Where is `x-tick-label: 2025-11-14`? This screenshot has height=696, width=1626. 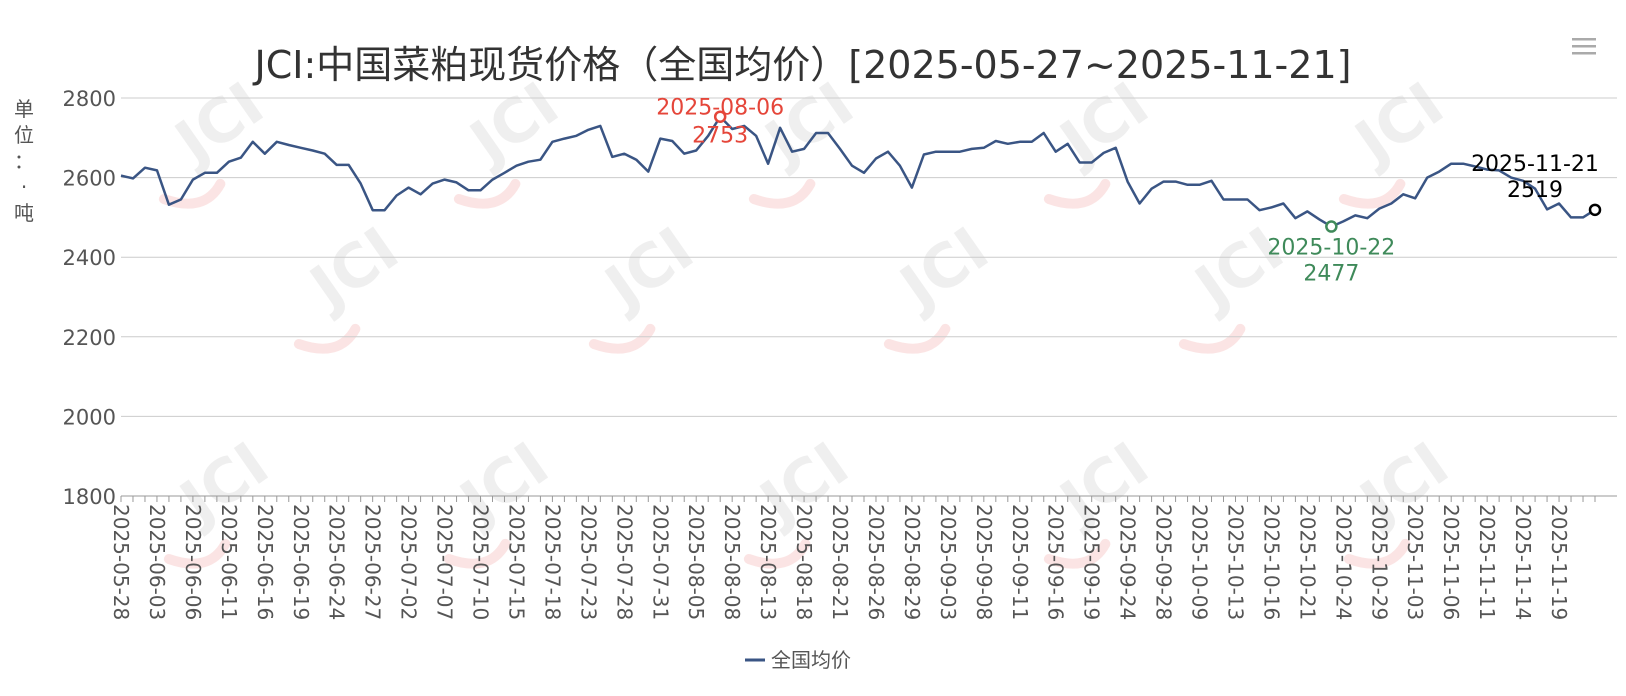
x-tick-label: 2025-11-14 is located at coordinates (1523, 562).